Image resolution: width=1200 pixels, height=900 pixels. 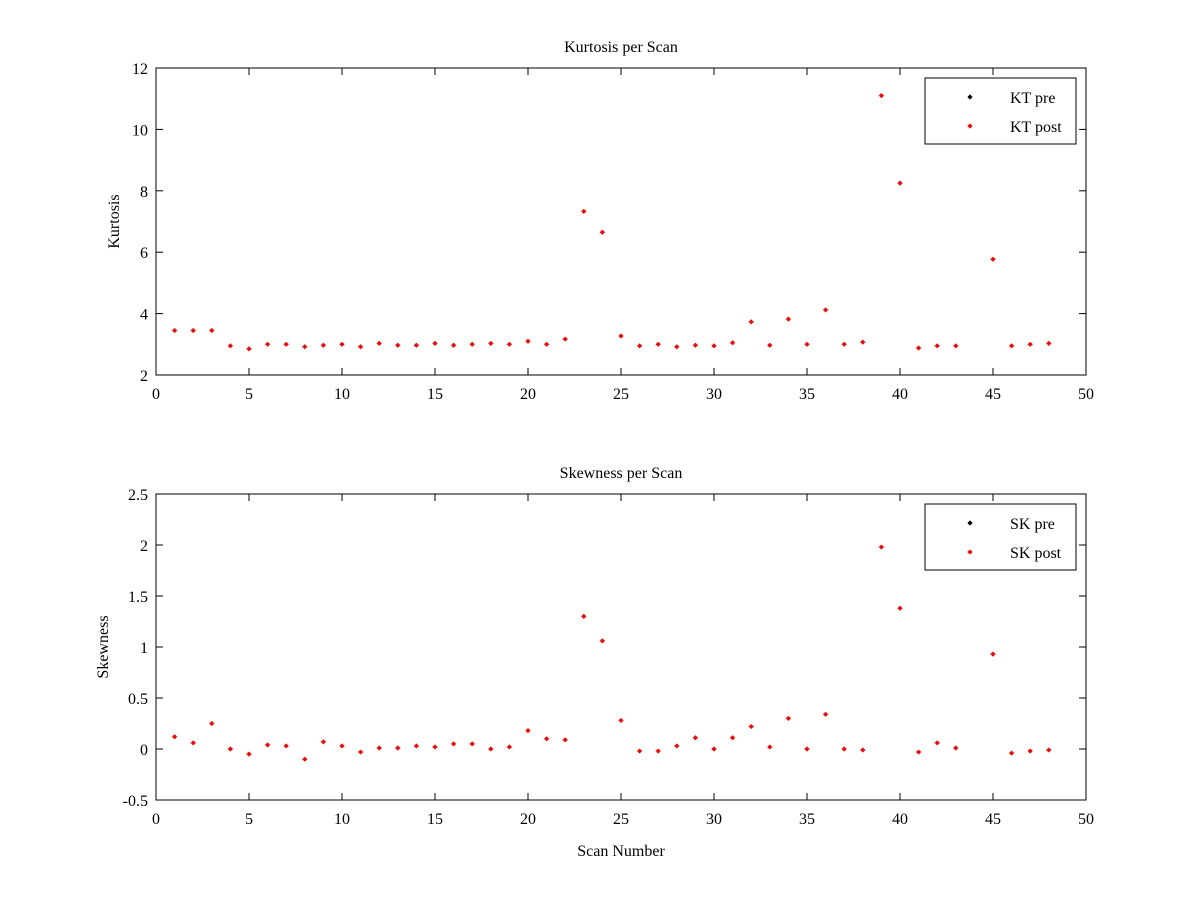 What do you see at coordinates (138, 699) in the screenshot?
I see `y-tick-label: 0.5` at bounding box center [138, 699].